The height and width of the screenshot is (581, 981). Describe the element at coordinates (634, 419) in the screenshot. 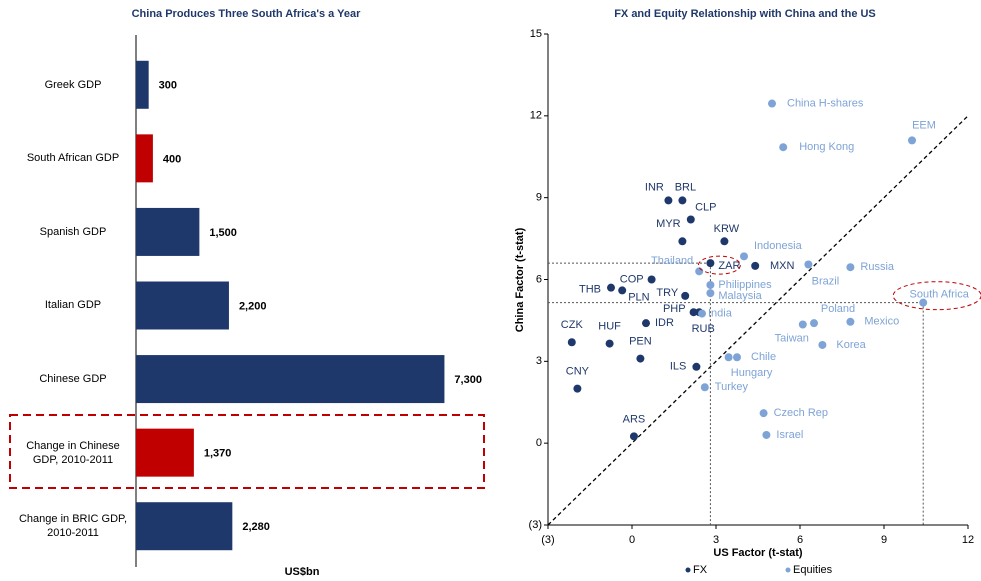

I see `point-label: ARS` at that location.